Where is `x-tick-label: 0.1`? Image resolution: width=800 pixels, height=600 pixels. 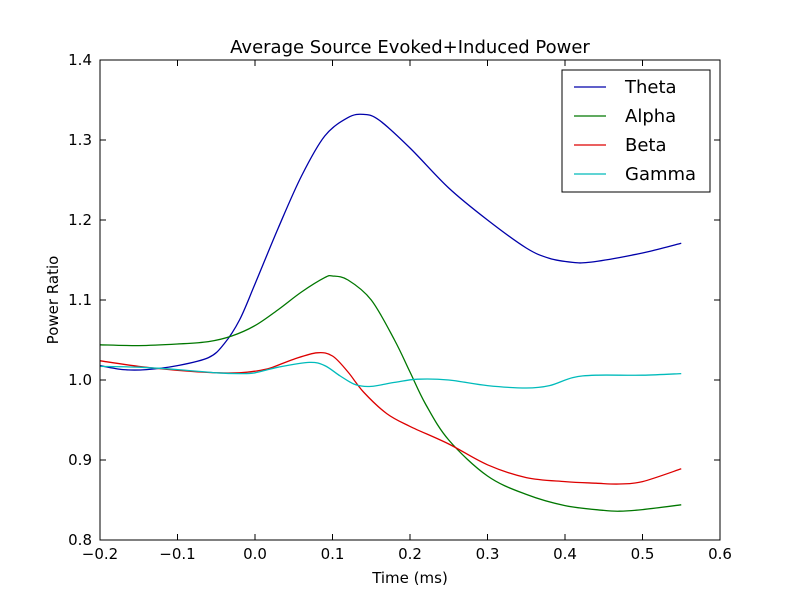
x-tick-label: 0.1 is located at coordinates (333, 554).